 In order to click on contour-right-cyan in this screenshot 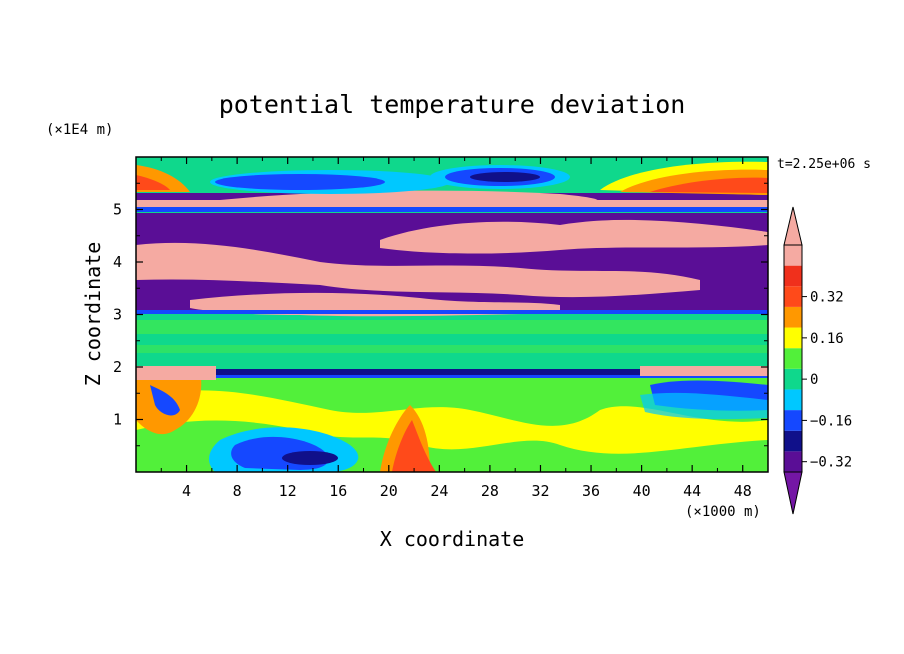, I will do `click(704, 406)`.